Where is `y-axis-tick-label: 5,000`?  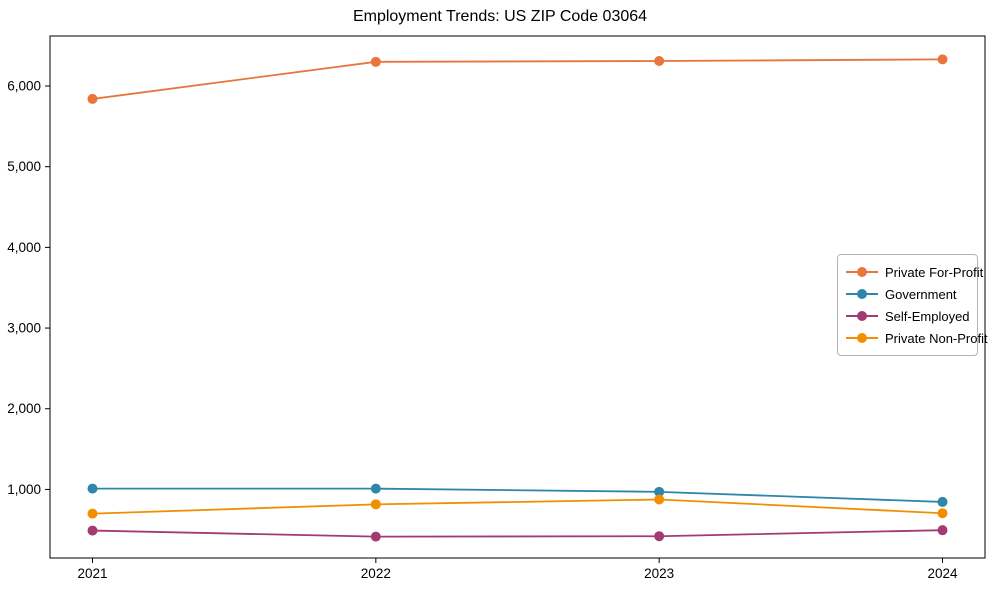
y-axis-tick-label: 5,000 is located at coordinates (24, 166).